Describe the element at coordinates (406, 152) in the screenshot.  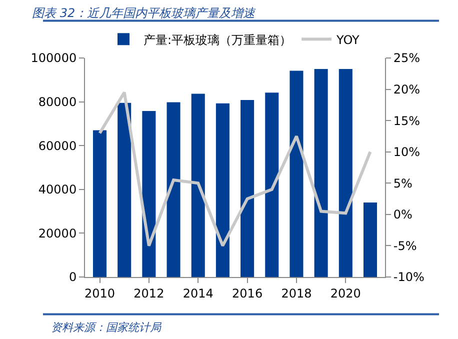
I see `y2-tick-label: 10%` at that location.